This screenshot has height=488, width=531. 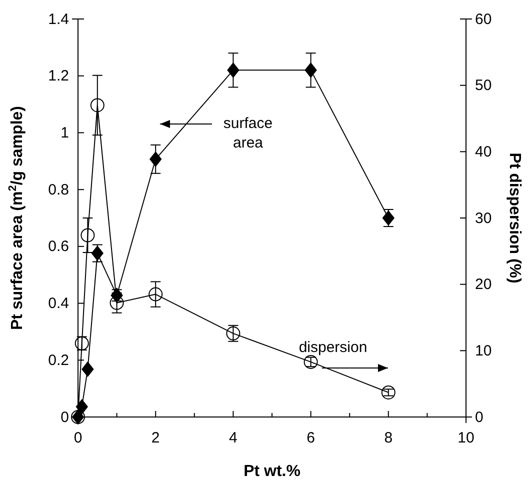 I want to click on y2-tick-label: 20, so click(x=483, y=285).